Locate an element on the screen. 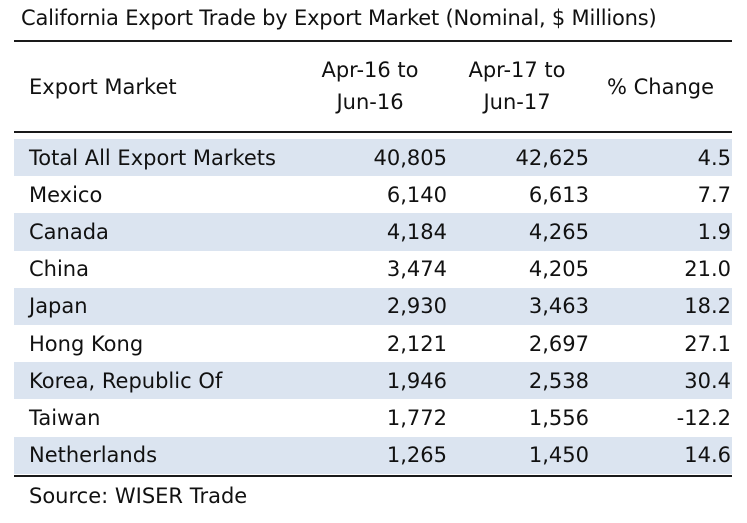 Image resolution: width=747 pixels, height=523 pixels. header-apr16-line1: Apr-16 to is located at coordinates (370, 70).